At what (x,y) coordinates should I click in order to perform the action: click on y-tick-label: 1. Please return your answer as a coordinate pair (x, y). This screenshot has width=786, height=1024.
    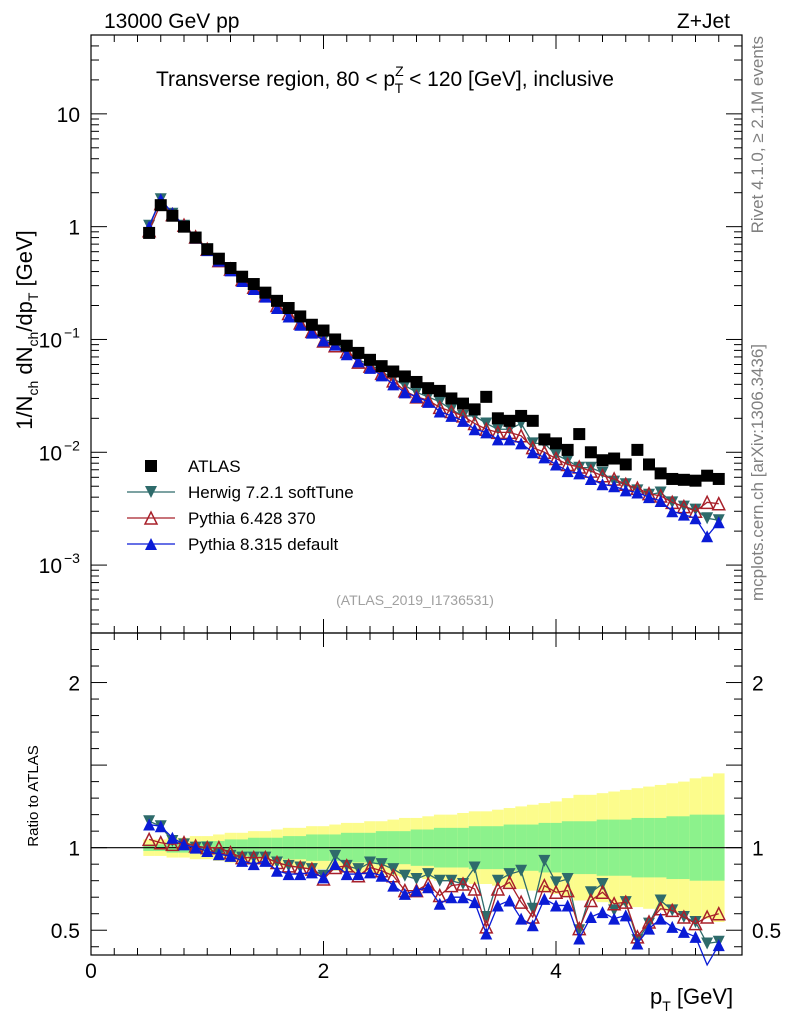
    Looking at the image, I should click on (74, 228).